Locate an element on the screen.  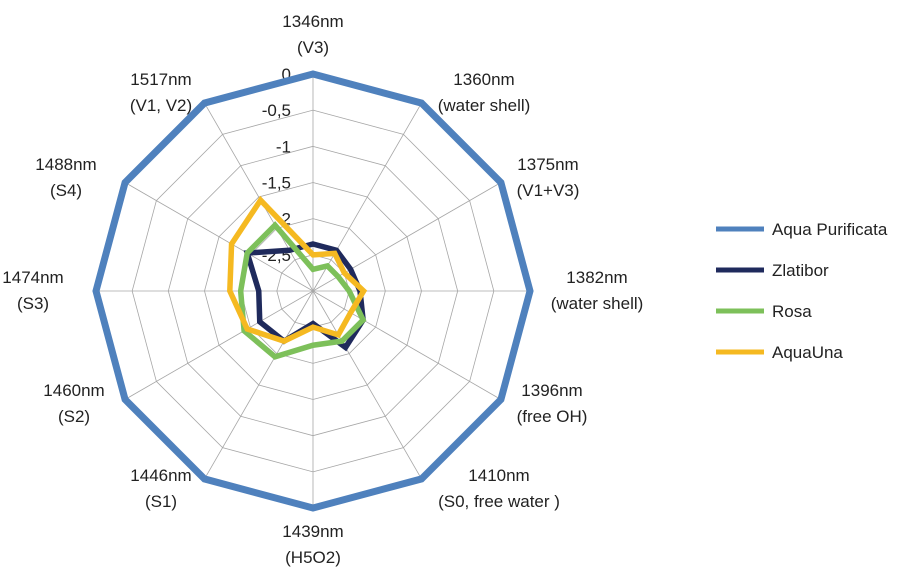
category-label: 1360nm is located at coordinates (483, 79).